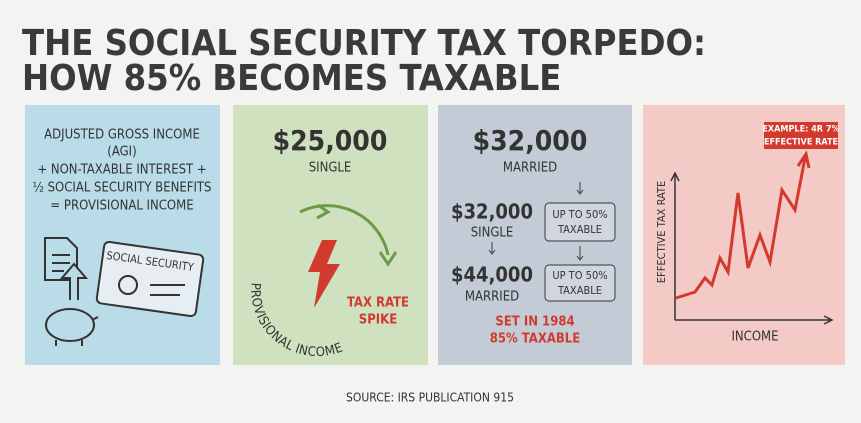  What do you see at coordinates (122, 135) in the screenshot?
I see `text: ADJUSTED GROSS INCOME` at bounding box center [122, 135].